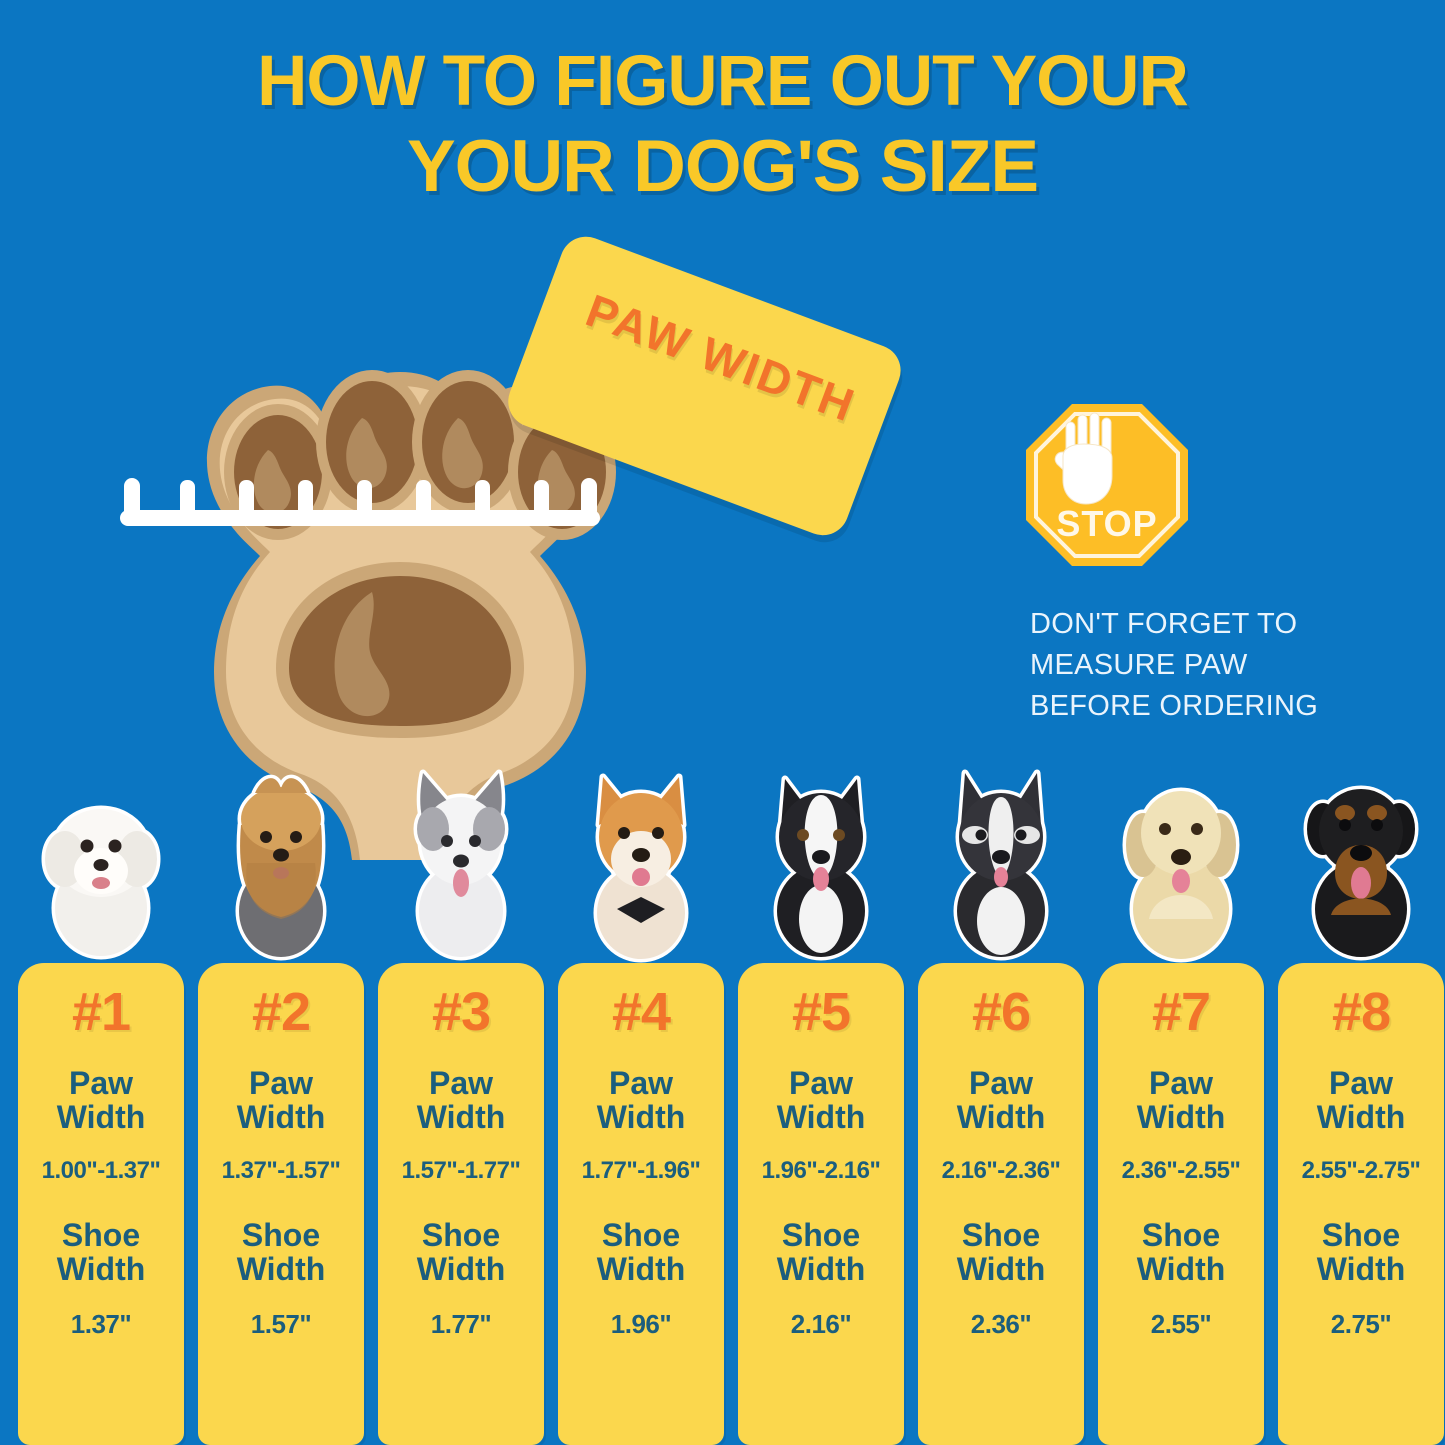 The height and width of the screenshot is (1445, 1445). What do you see at coordinates (722, 167) in the screenshot?
I see `title-line-2: YOUR DOG'S SIZE` at bounding box center [722, 167].